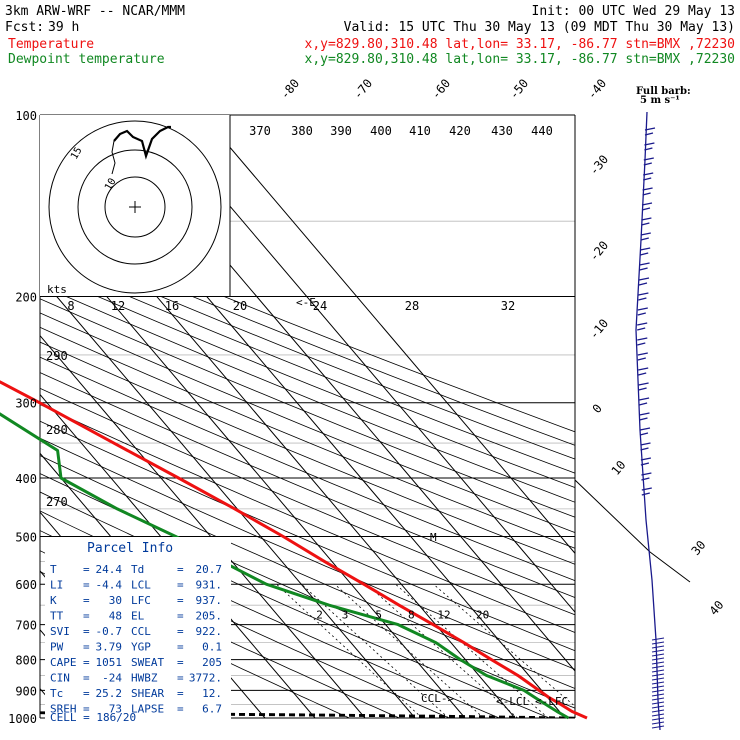 The width and height of the screenshot is (740, 740). What do you see at coordinates (147, 693) in the screenshot?
I see `parcel-key: SHEAR` at bounding box center [147, 693].